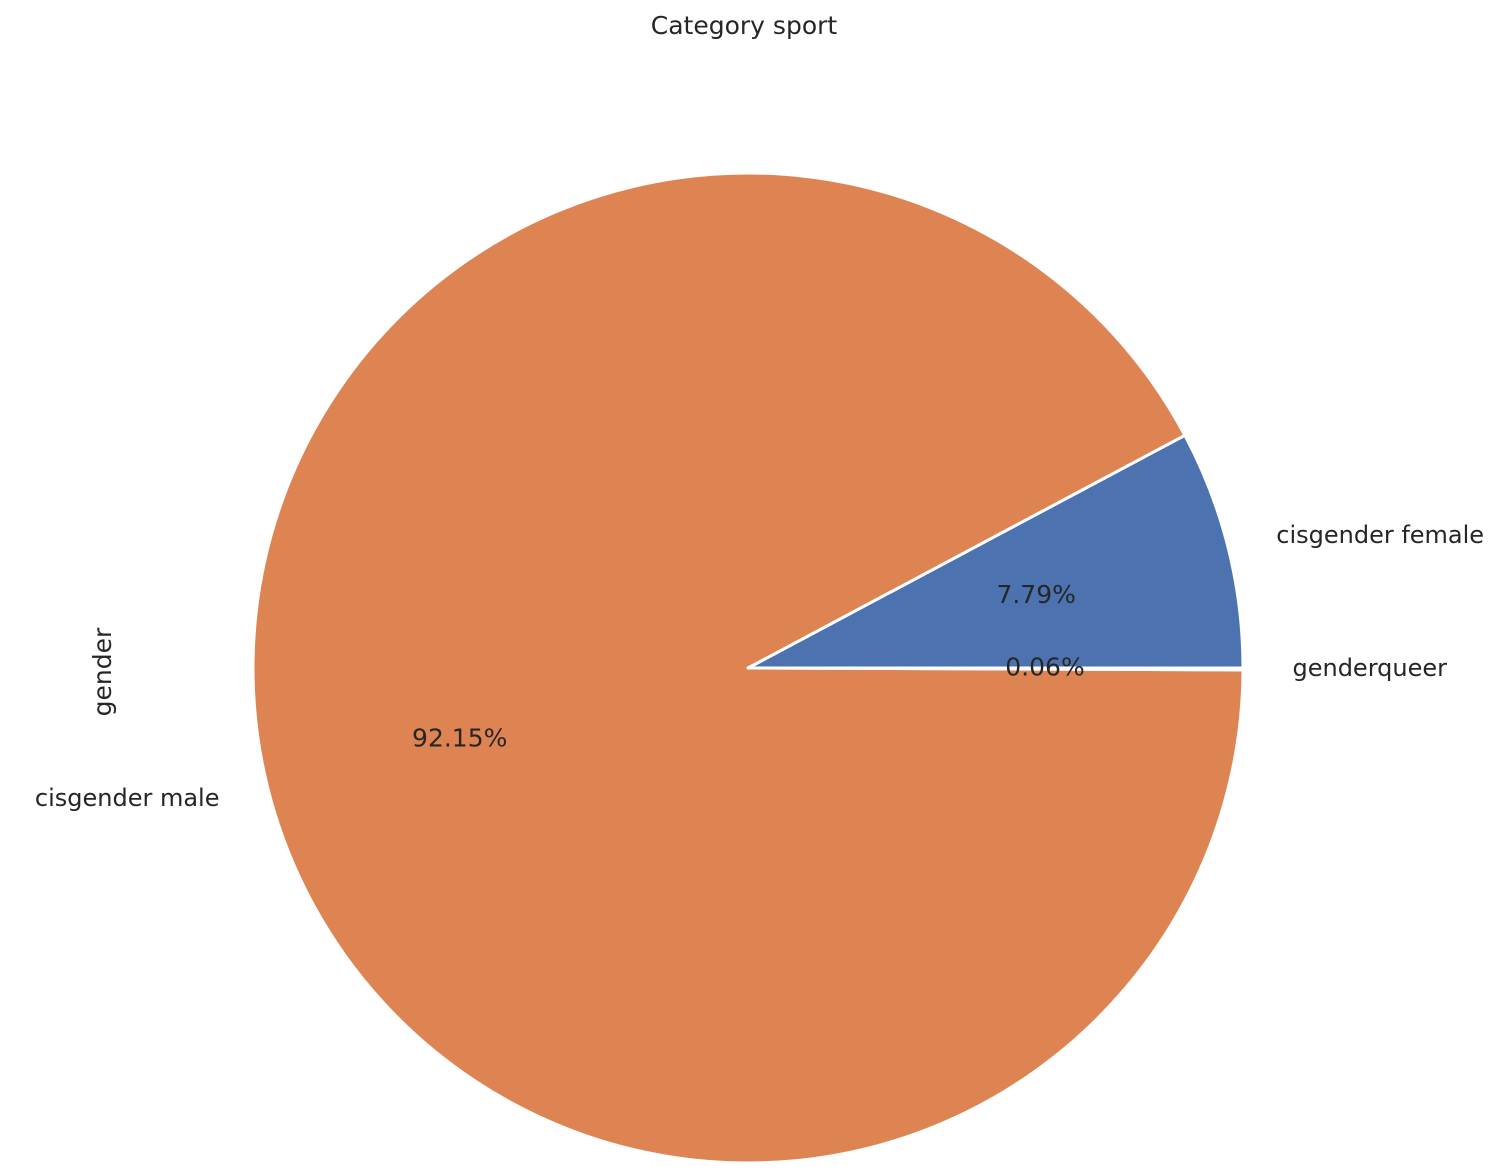 The image size is (1496, 1176). I want to click on y-axis-label: gender, so click(102, 671).